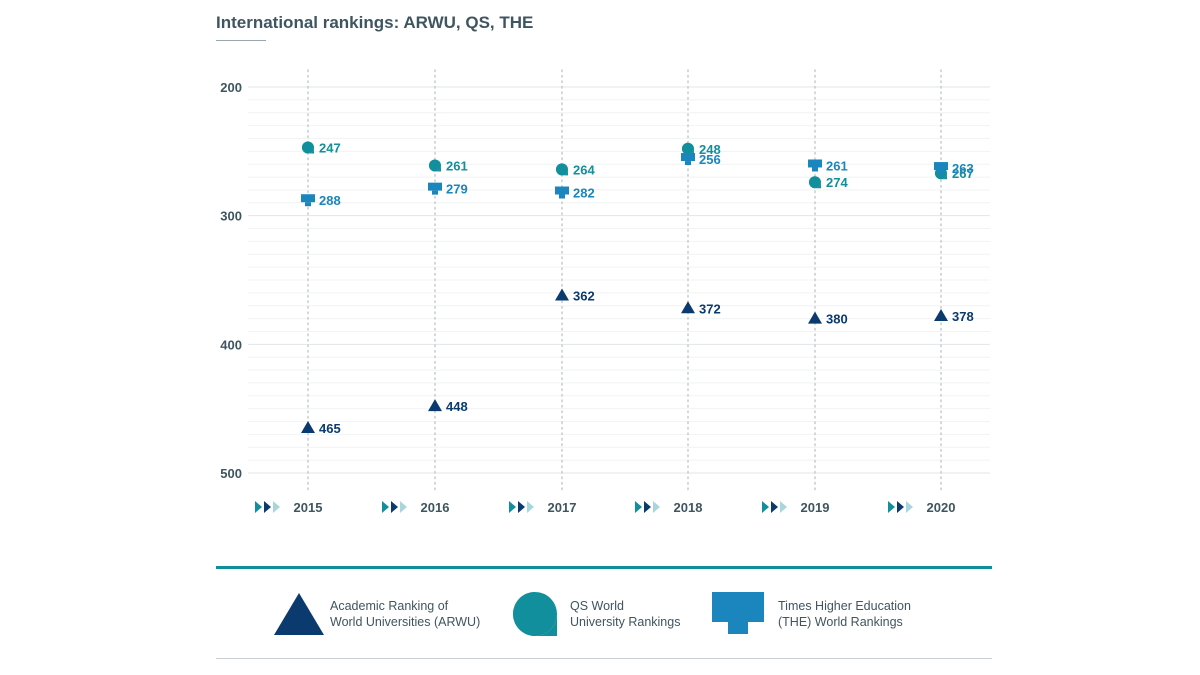 This screenshot has width=1200, height=675. Describe the element at coordinates (535, 614) in the screenshot. I see `speech-bubble-icon` at that location.